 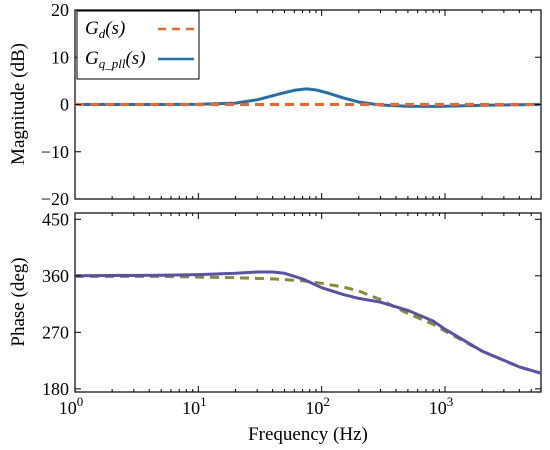 I want to click on x-tick-label: 10³, so click(x=441, y=406).